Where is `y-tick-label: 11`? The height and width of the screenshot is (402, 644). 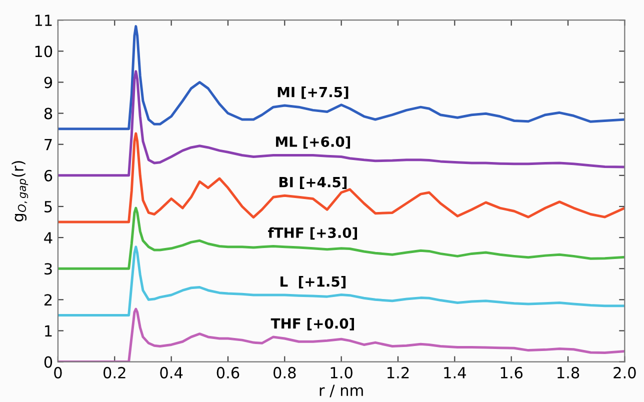
y-tick-label: 11 is located at coordinates (43, 20).